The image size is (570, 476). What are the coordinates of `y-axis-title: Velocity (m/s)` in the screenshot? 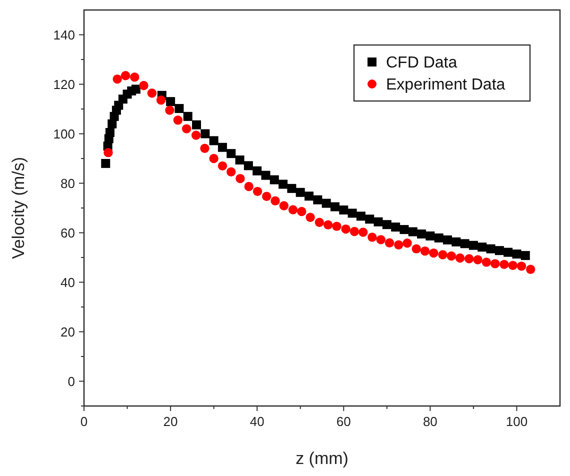 It's located at (18, 208).